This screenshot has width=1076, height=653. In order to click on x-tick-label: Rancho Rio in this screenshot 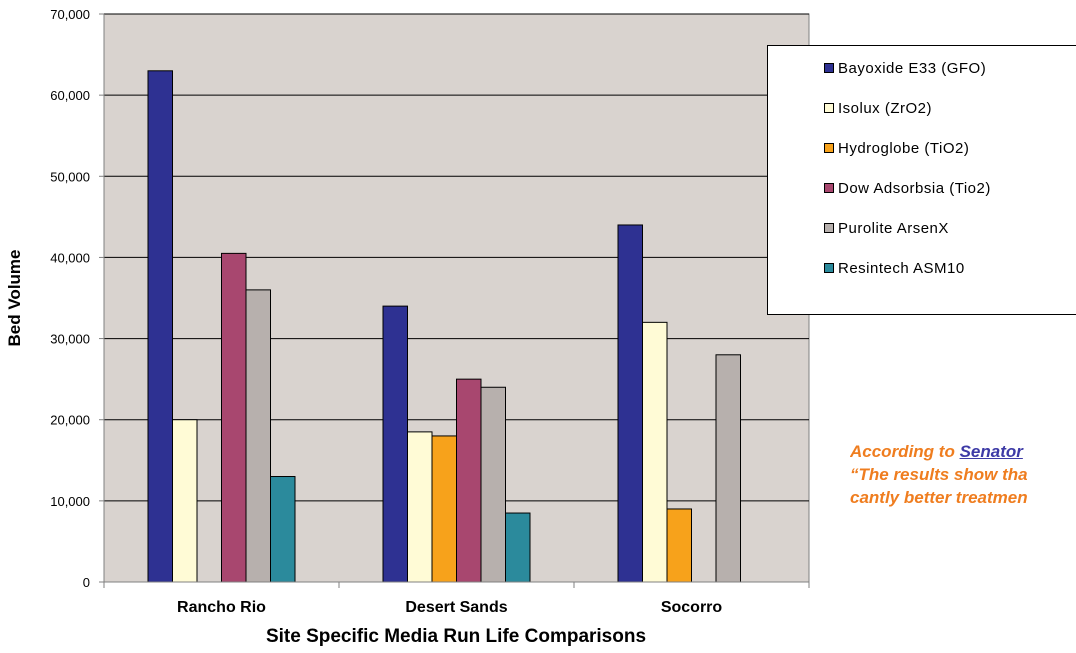, I will do `click(221, 607)`.